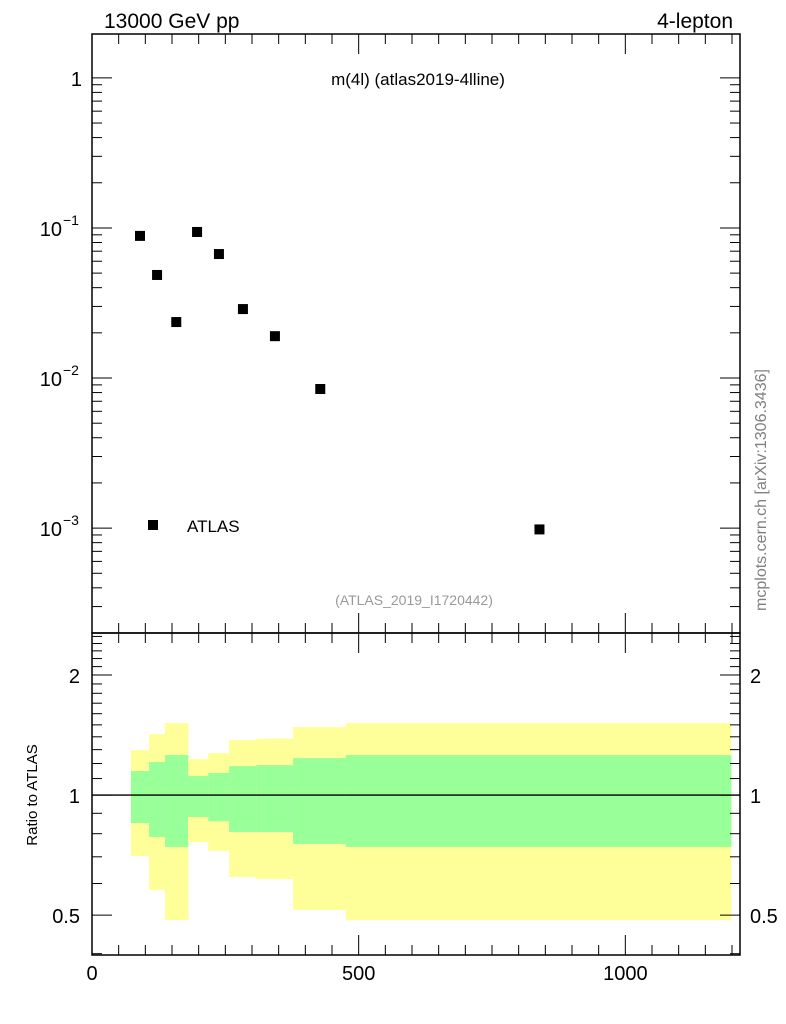  What do you see at coordinates (71, 370) in the screenshot?
I see `y-tick-exponent: −2` at bounding box center [71, 370].